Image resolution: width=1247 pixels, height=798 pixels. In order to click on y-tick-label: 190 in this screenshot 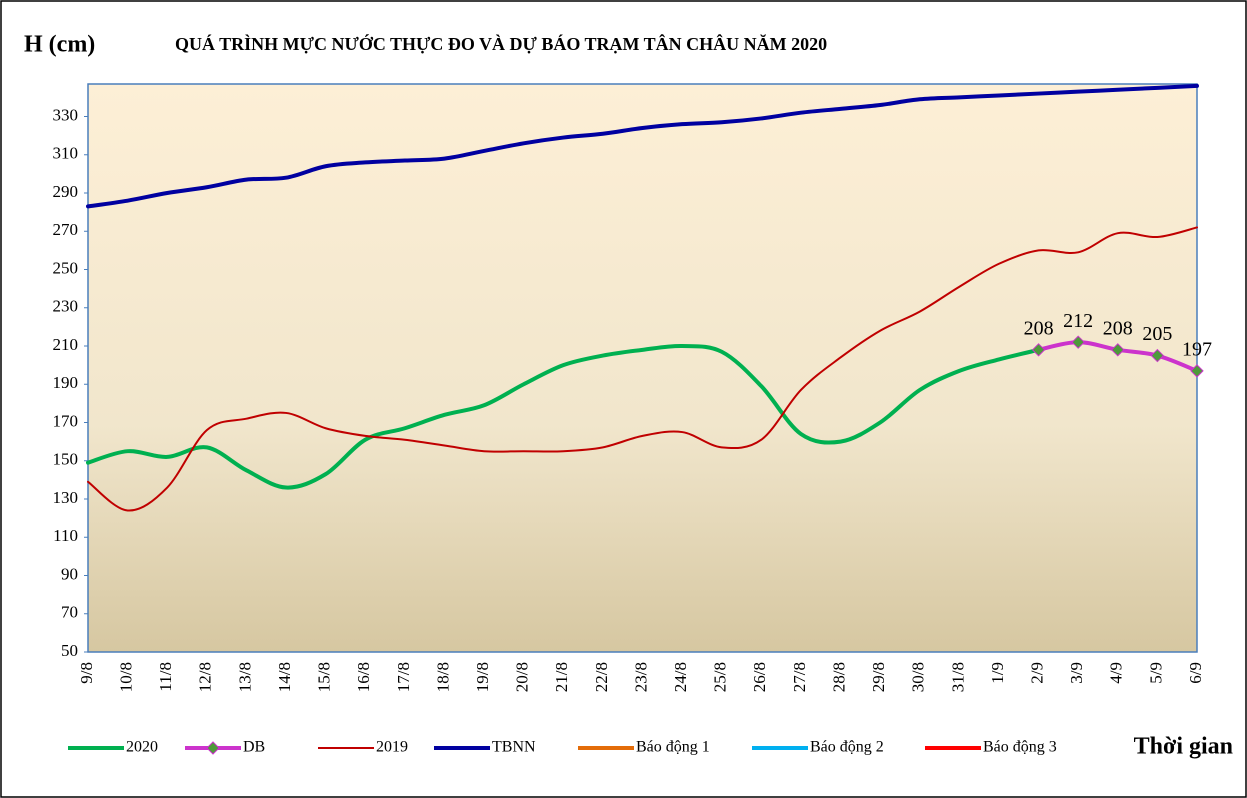, I will do `click(66, 382)`.